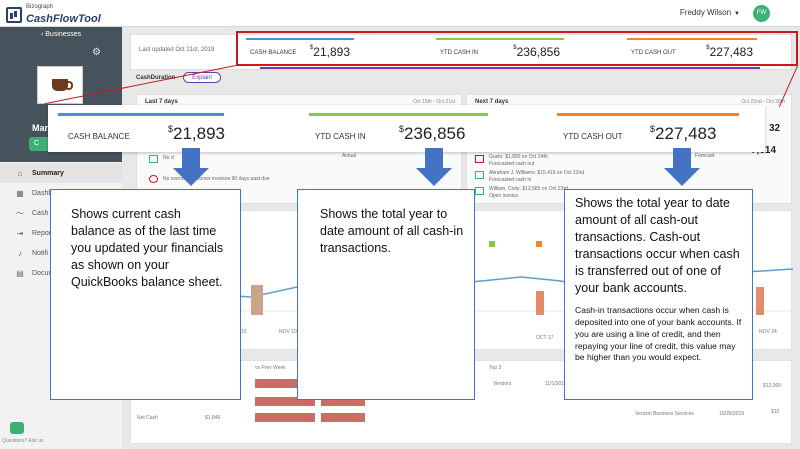 This screenshot has width=800, height=449. Describe the element at coordinates (61, 233) in the screenshot. I see `sidebar-item-reports: ⇥ Repor` at that location.